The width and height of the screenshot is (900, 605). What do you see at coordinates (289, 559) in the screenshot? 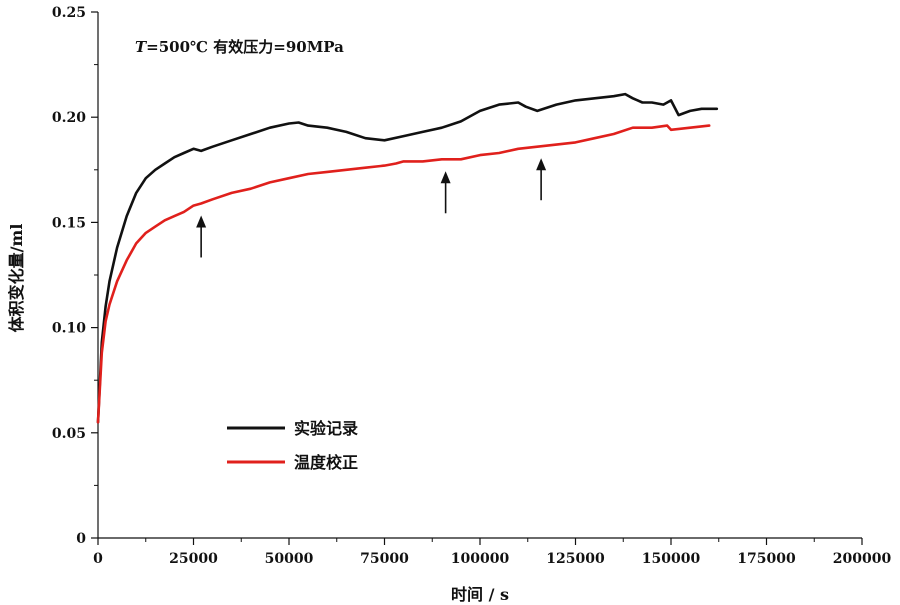
I see `x-tick-label: 50000` at bounding box center [289, 559].